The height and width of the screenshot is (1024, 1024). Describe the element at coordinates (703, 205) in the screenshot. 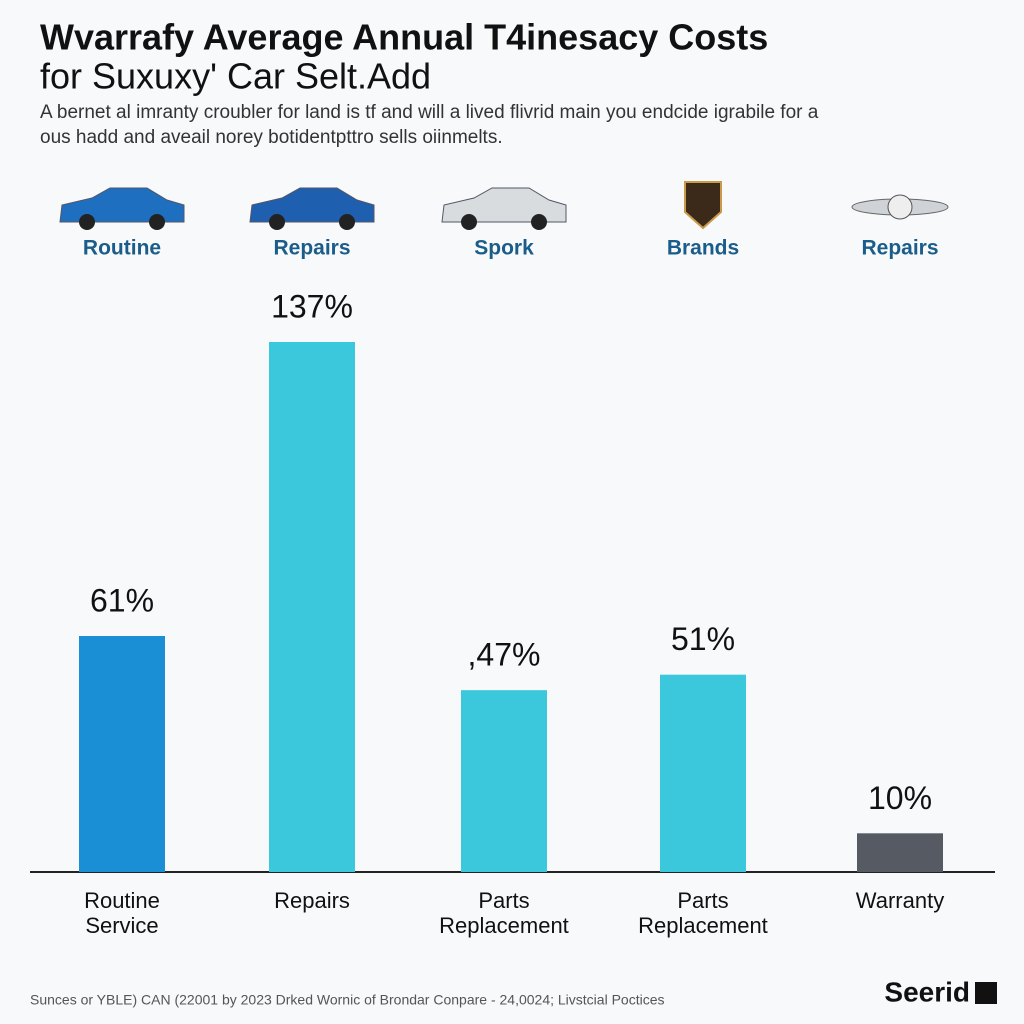

I see `badge-icon` at that location.